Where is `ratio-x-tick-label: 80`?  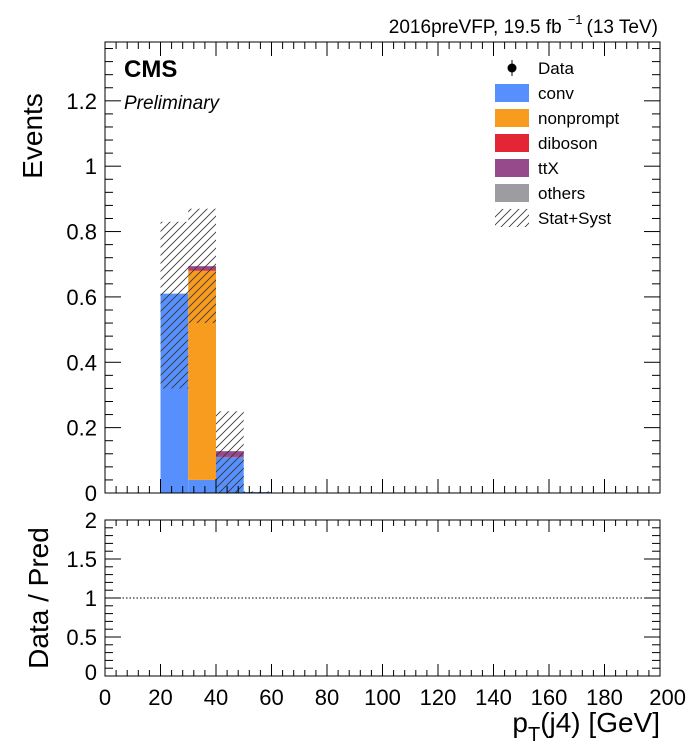
ratio-x-tick-label: 80 is located at coordinates (327, 697).